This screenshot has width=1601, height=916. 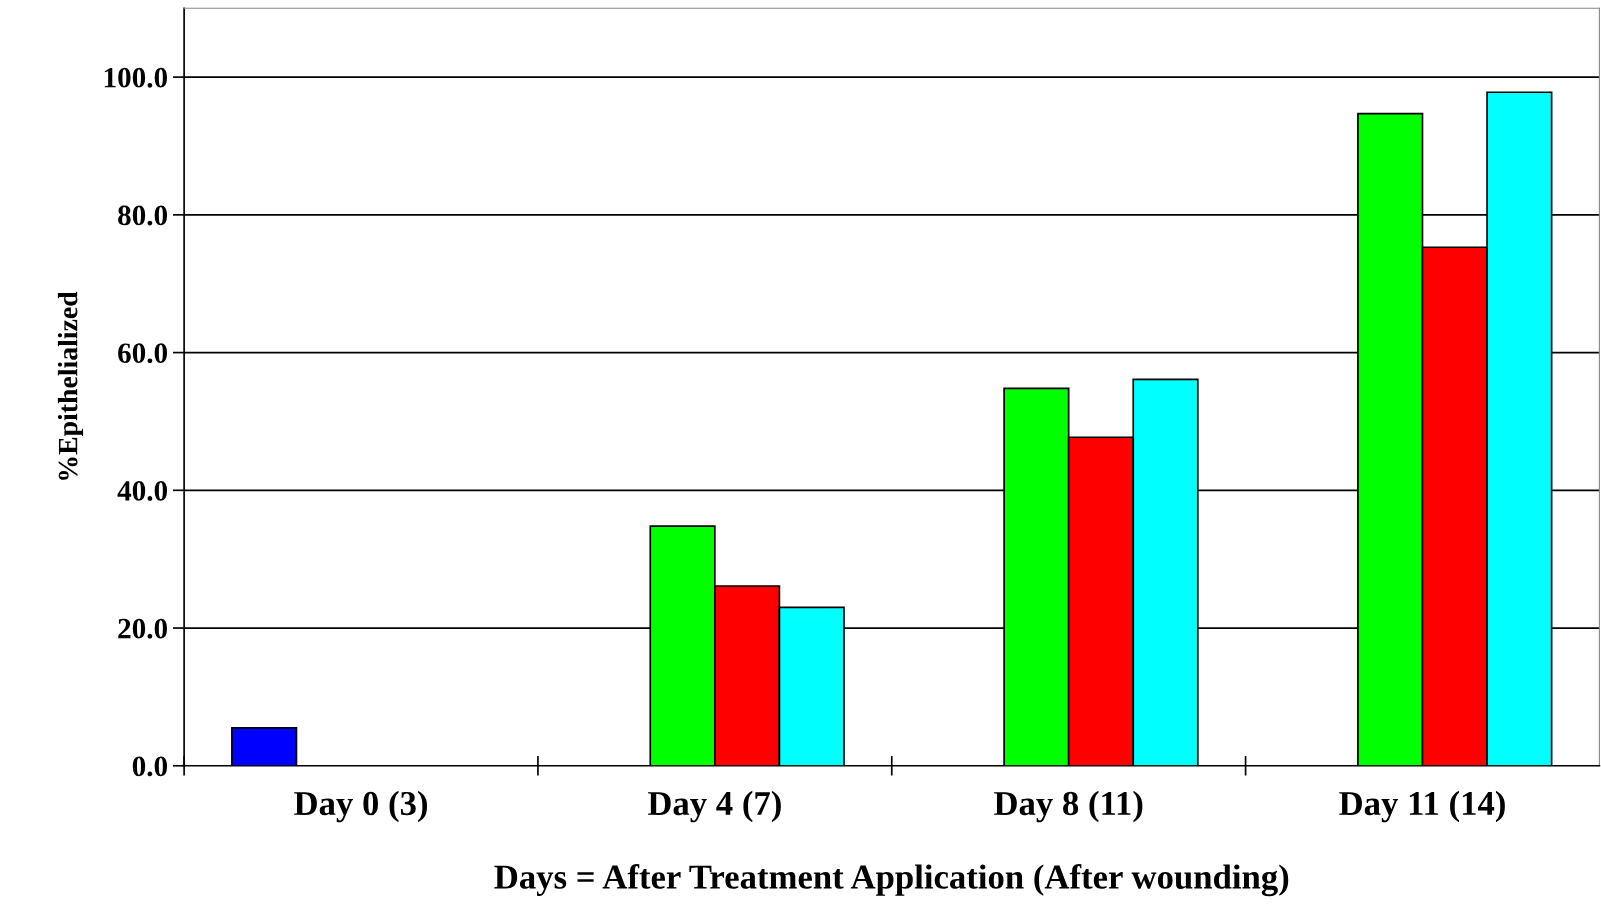 I want to click on x-tick-label: Day 0 (3), so click(x=360, y=806).